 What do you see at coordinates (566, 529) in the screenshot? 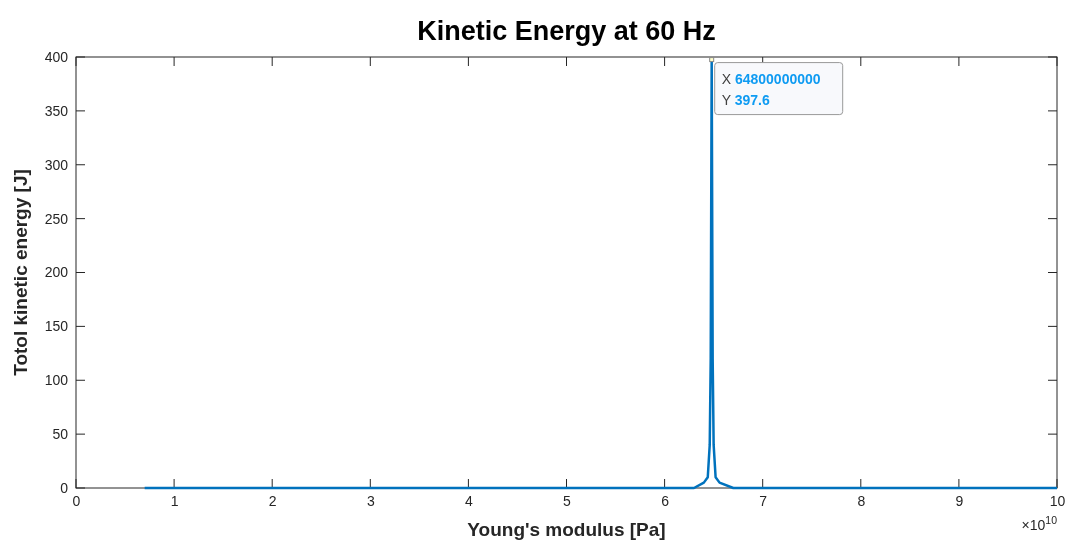
I see `x-axis-title: Young's modulus [Pa]` at bounding box center [566, 529].